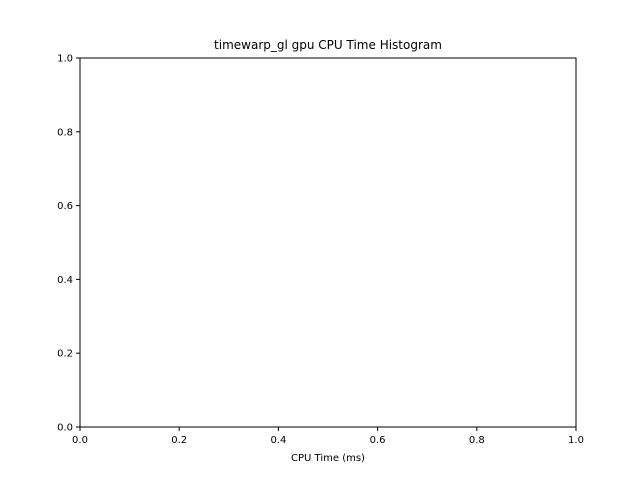  Describe the element at coordinates (65, 280) in the screenshot. I see `y-tick-label: 0.4` at that location.